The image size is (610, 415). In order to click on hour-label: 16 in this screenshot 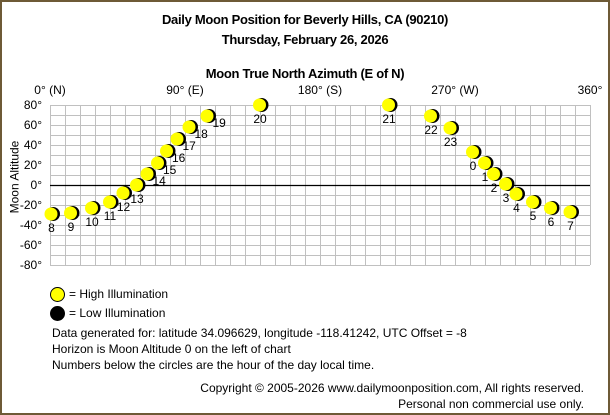, I will do `click(179, 158)`.